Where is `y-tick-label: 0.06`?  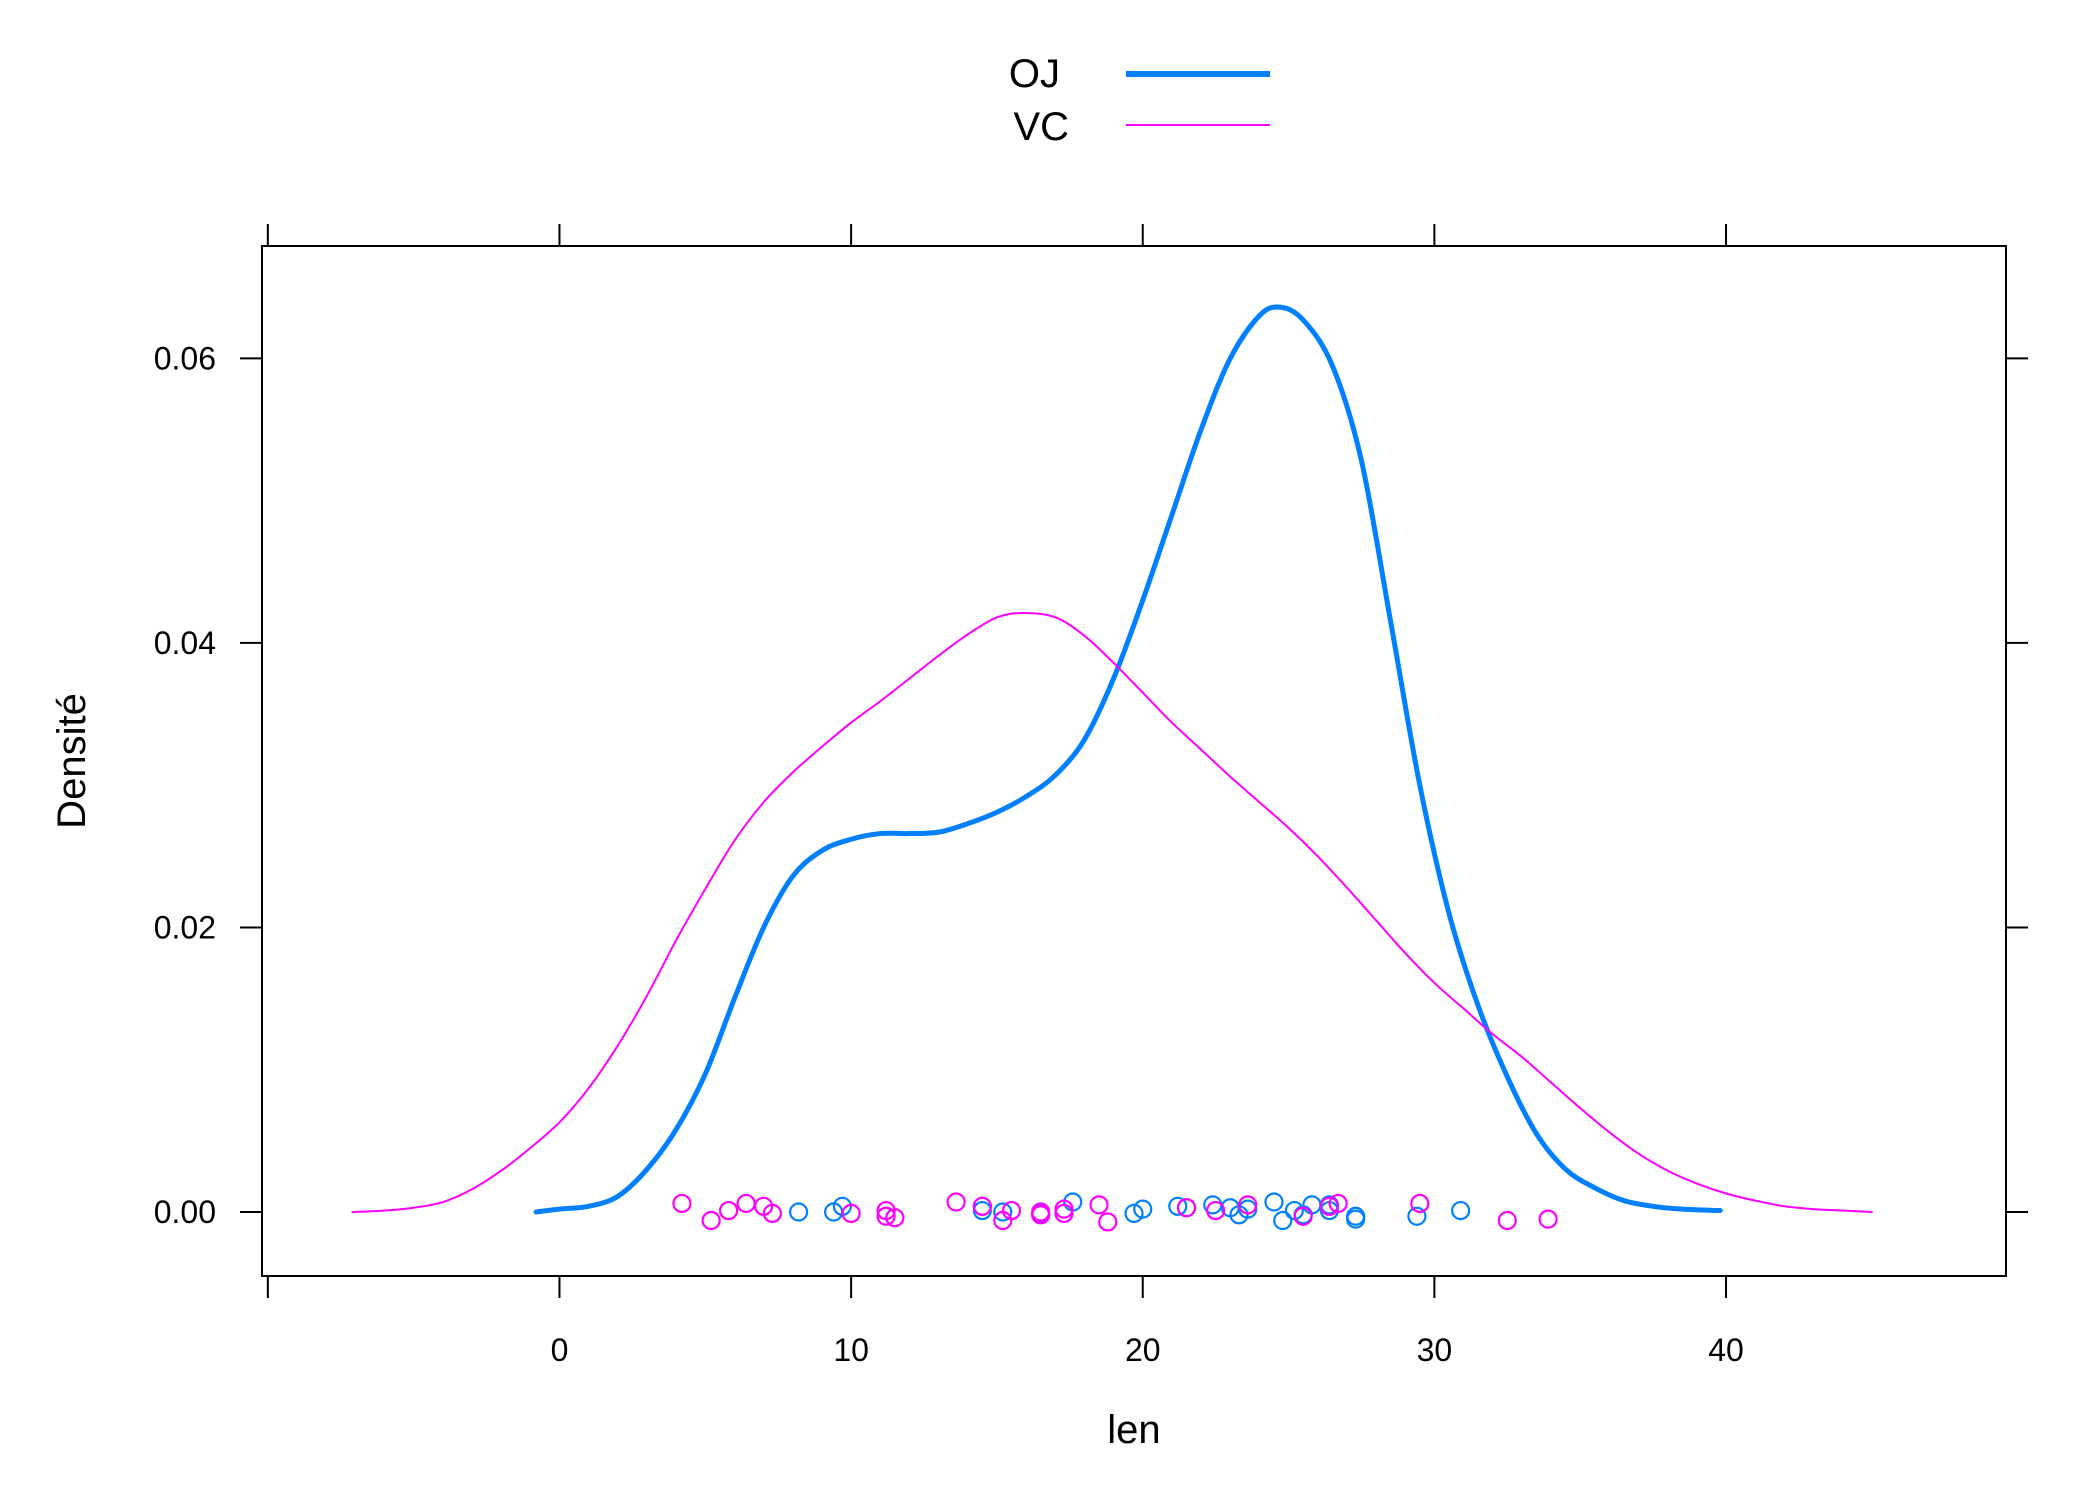
y-tick-label: 0.06 is located at coordinates (185, 358).